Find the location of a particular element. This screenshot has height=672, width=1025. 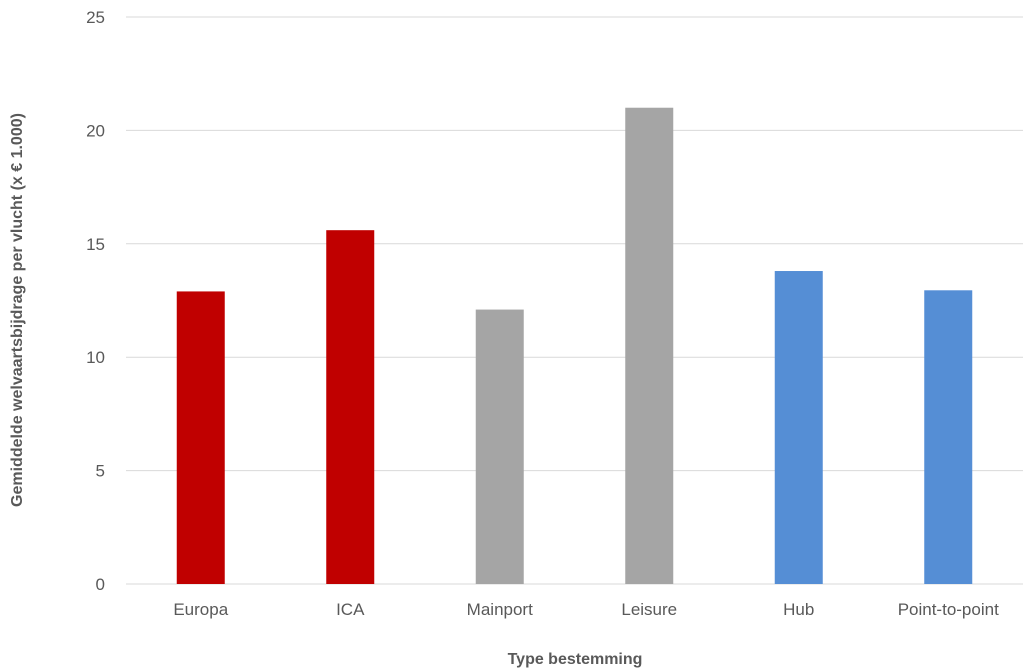

y-tick-labels: 0 5 10 15 20 25 is located at coordinates (95, 301).